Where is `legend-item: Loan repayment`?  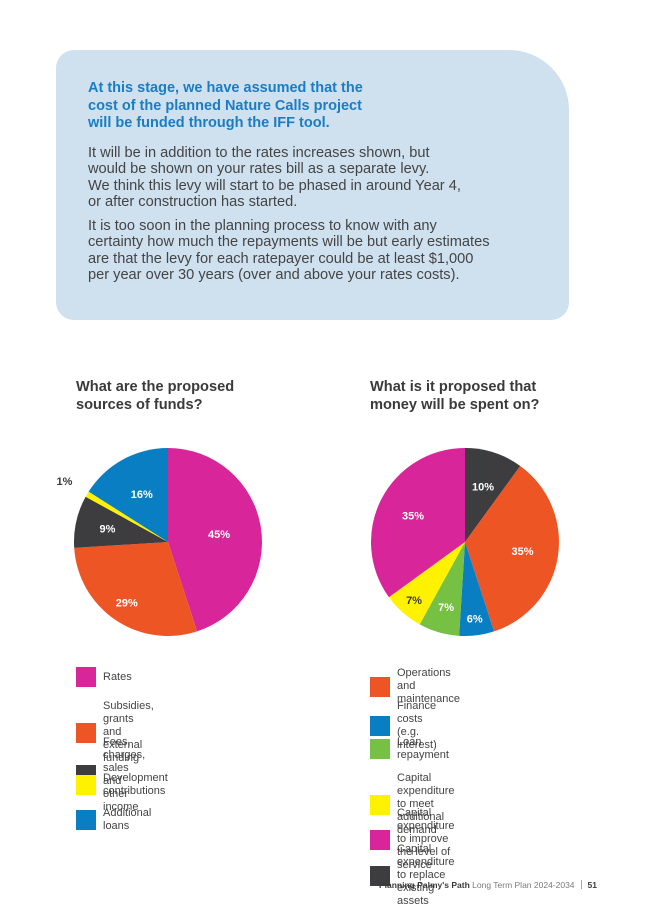 legend-item: Loan repayment is located at coordinates (409, 749).